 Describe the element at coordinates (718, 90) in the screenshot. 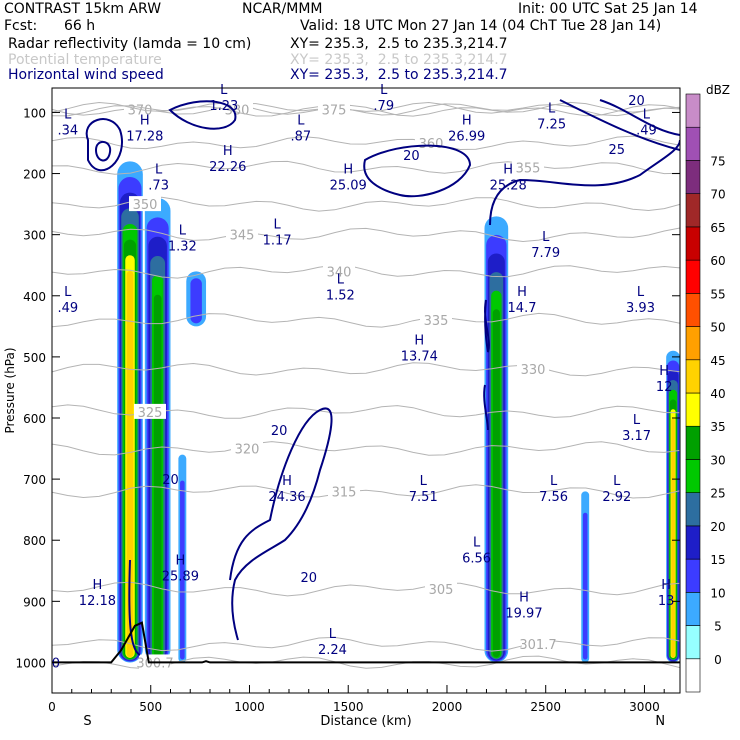

I see `colorbar-unit: dBZ` at that location.